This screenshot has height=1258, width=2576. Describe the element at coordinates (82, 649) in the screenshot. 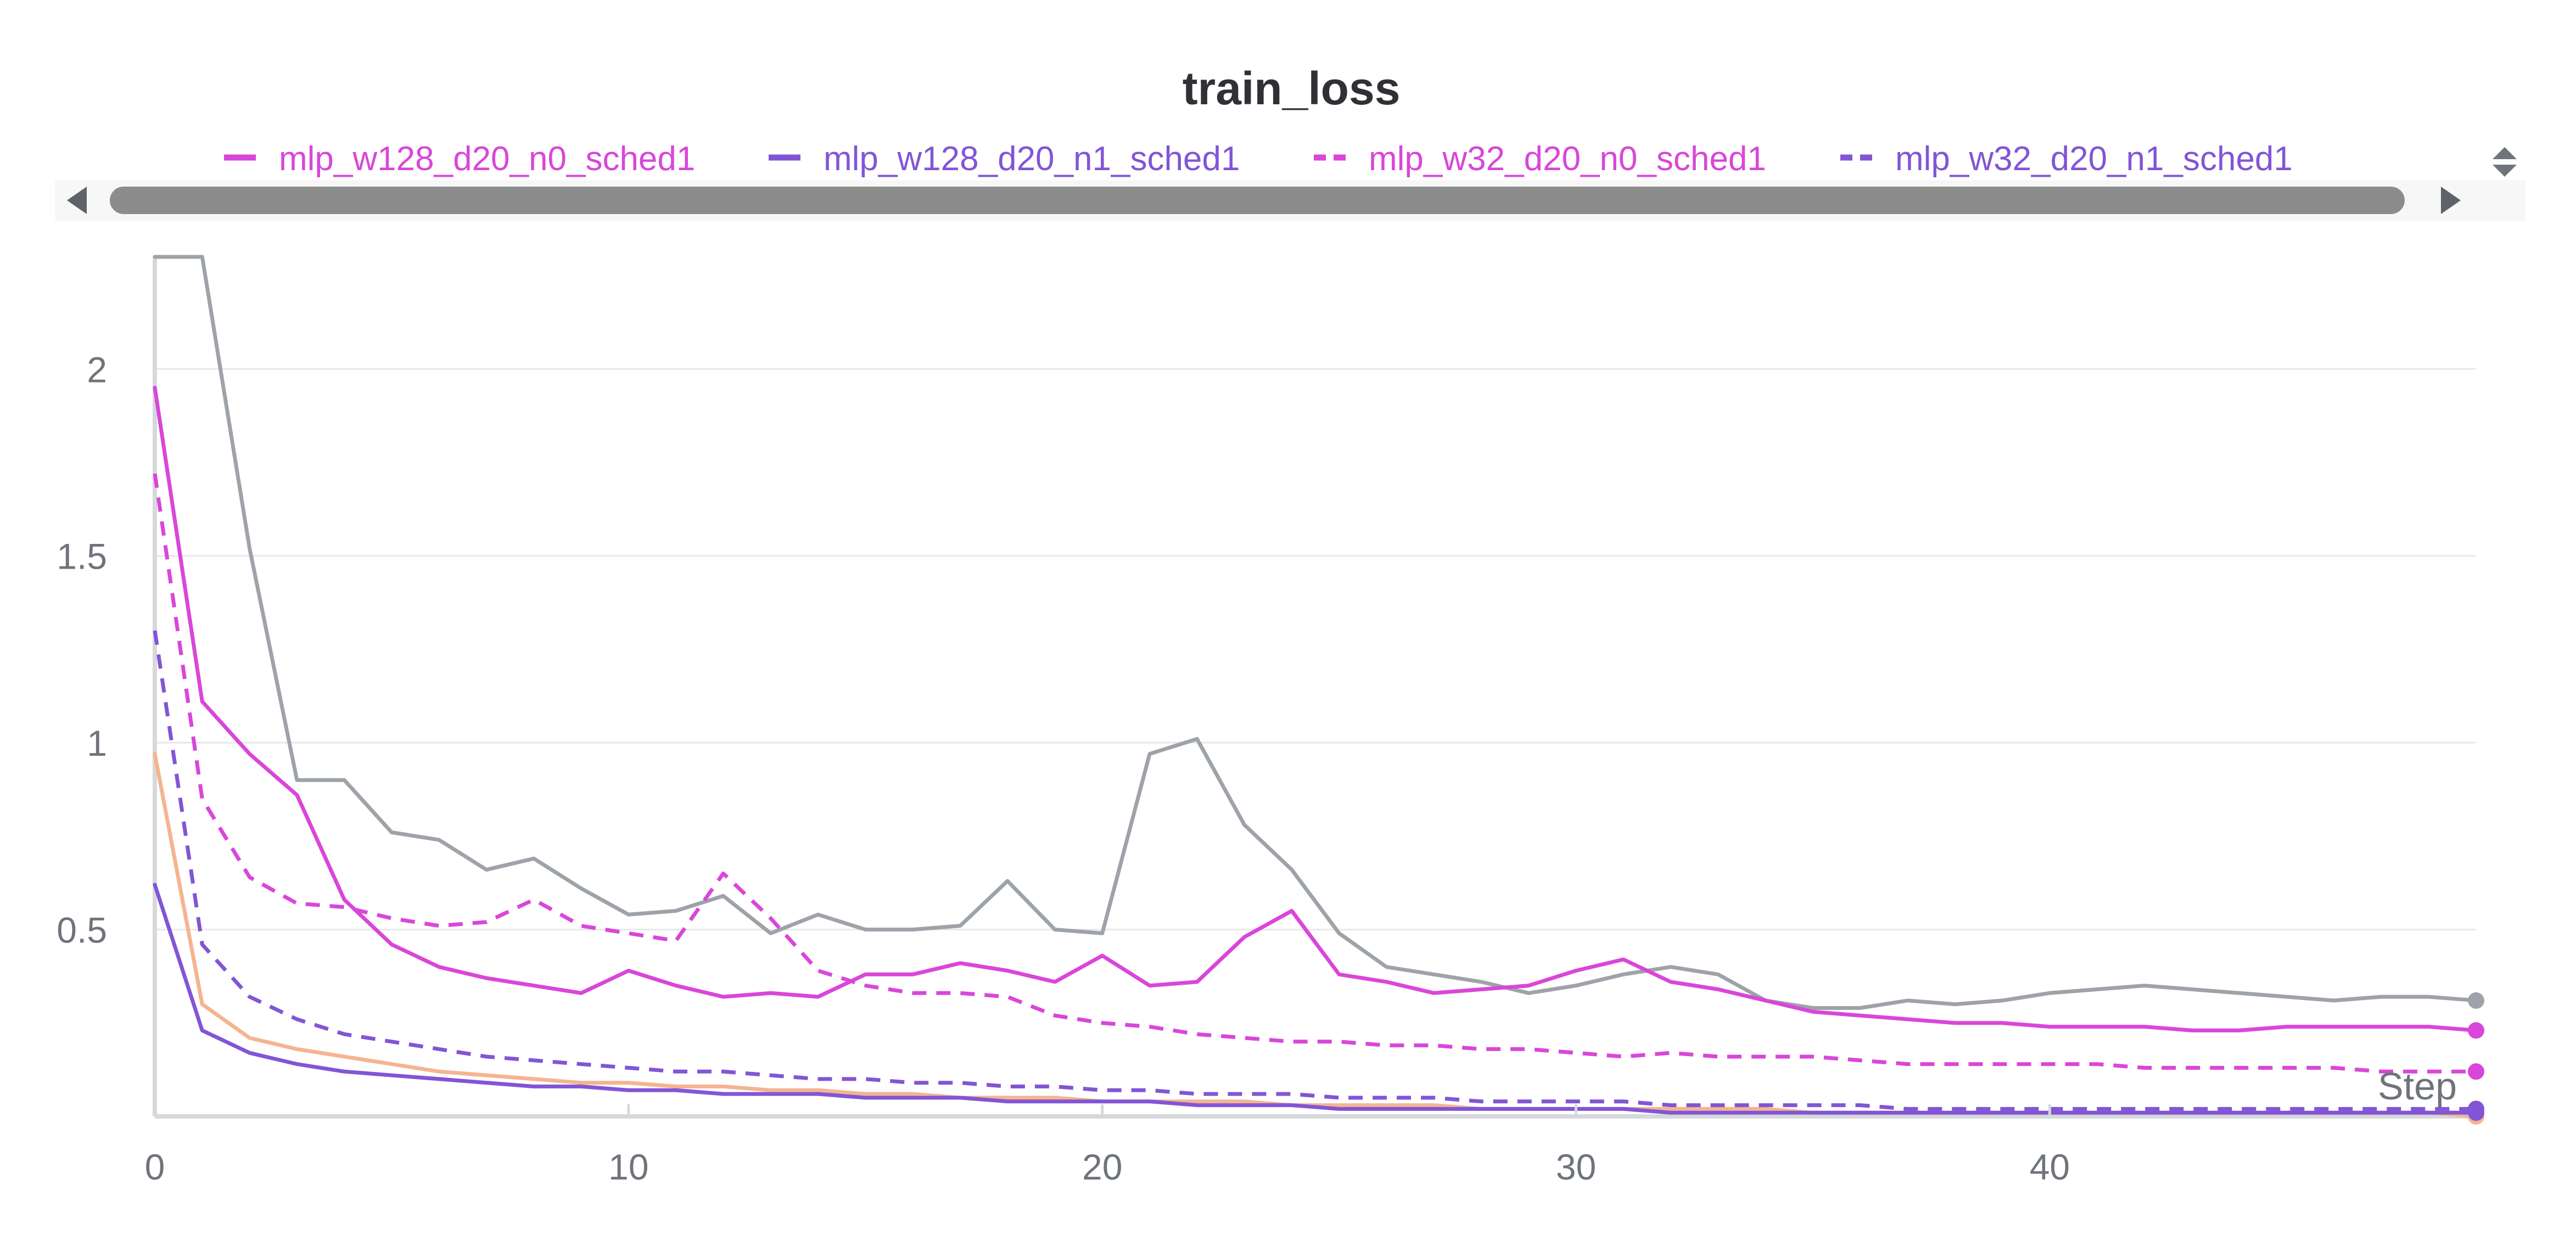

I see `y-axis-ticks: 0.5 1 1.5 2` at that location.